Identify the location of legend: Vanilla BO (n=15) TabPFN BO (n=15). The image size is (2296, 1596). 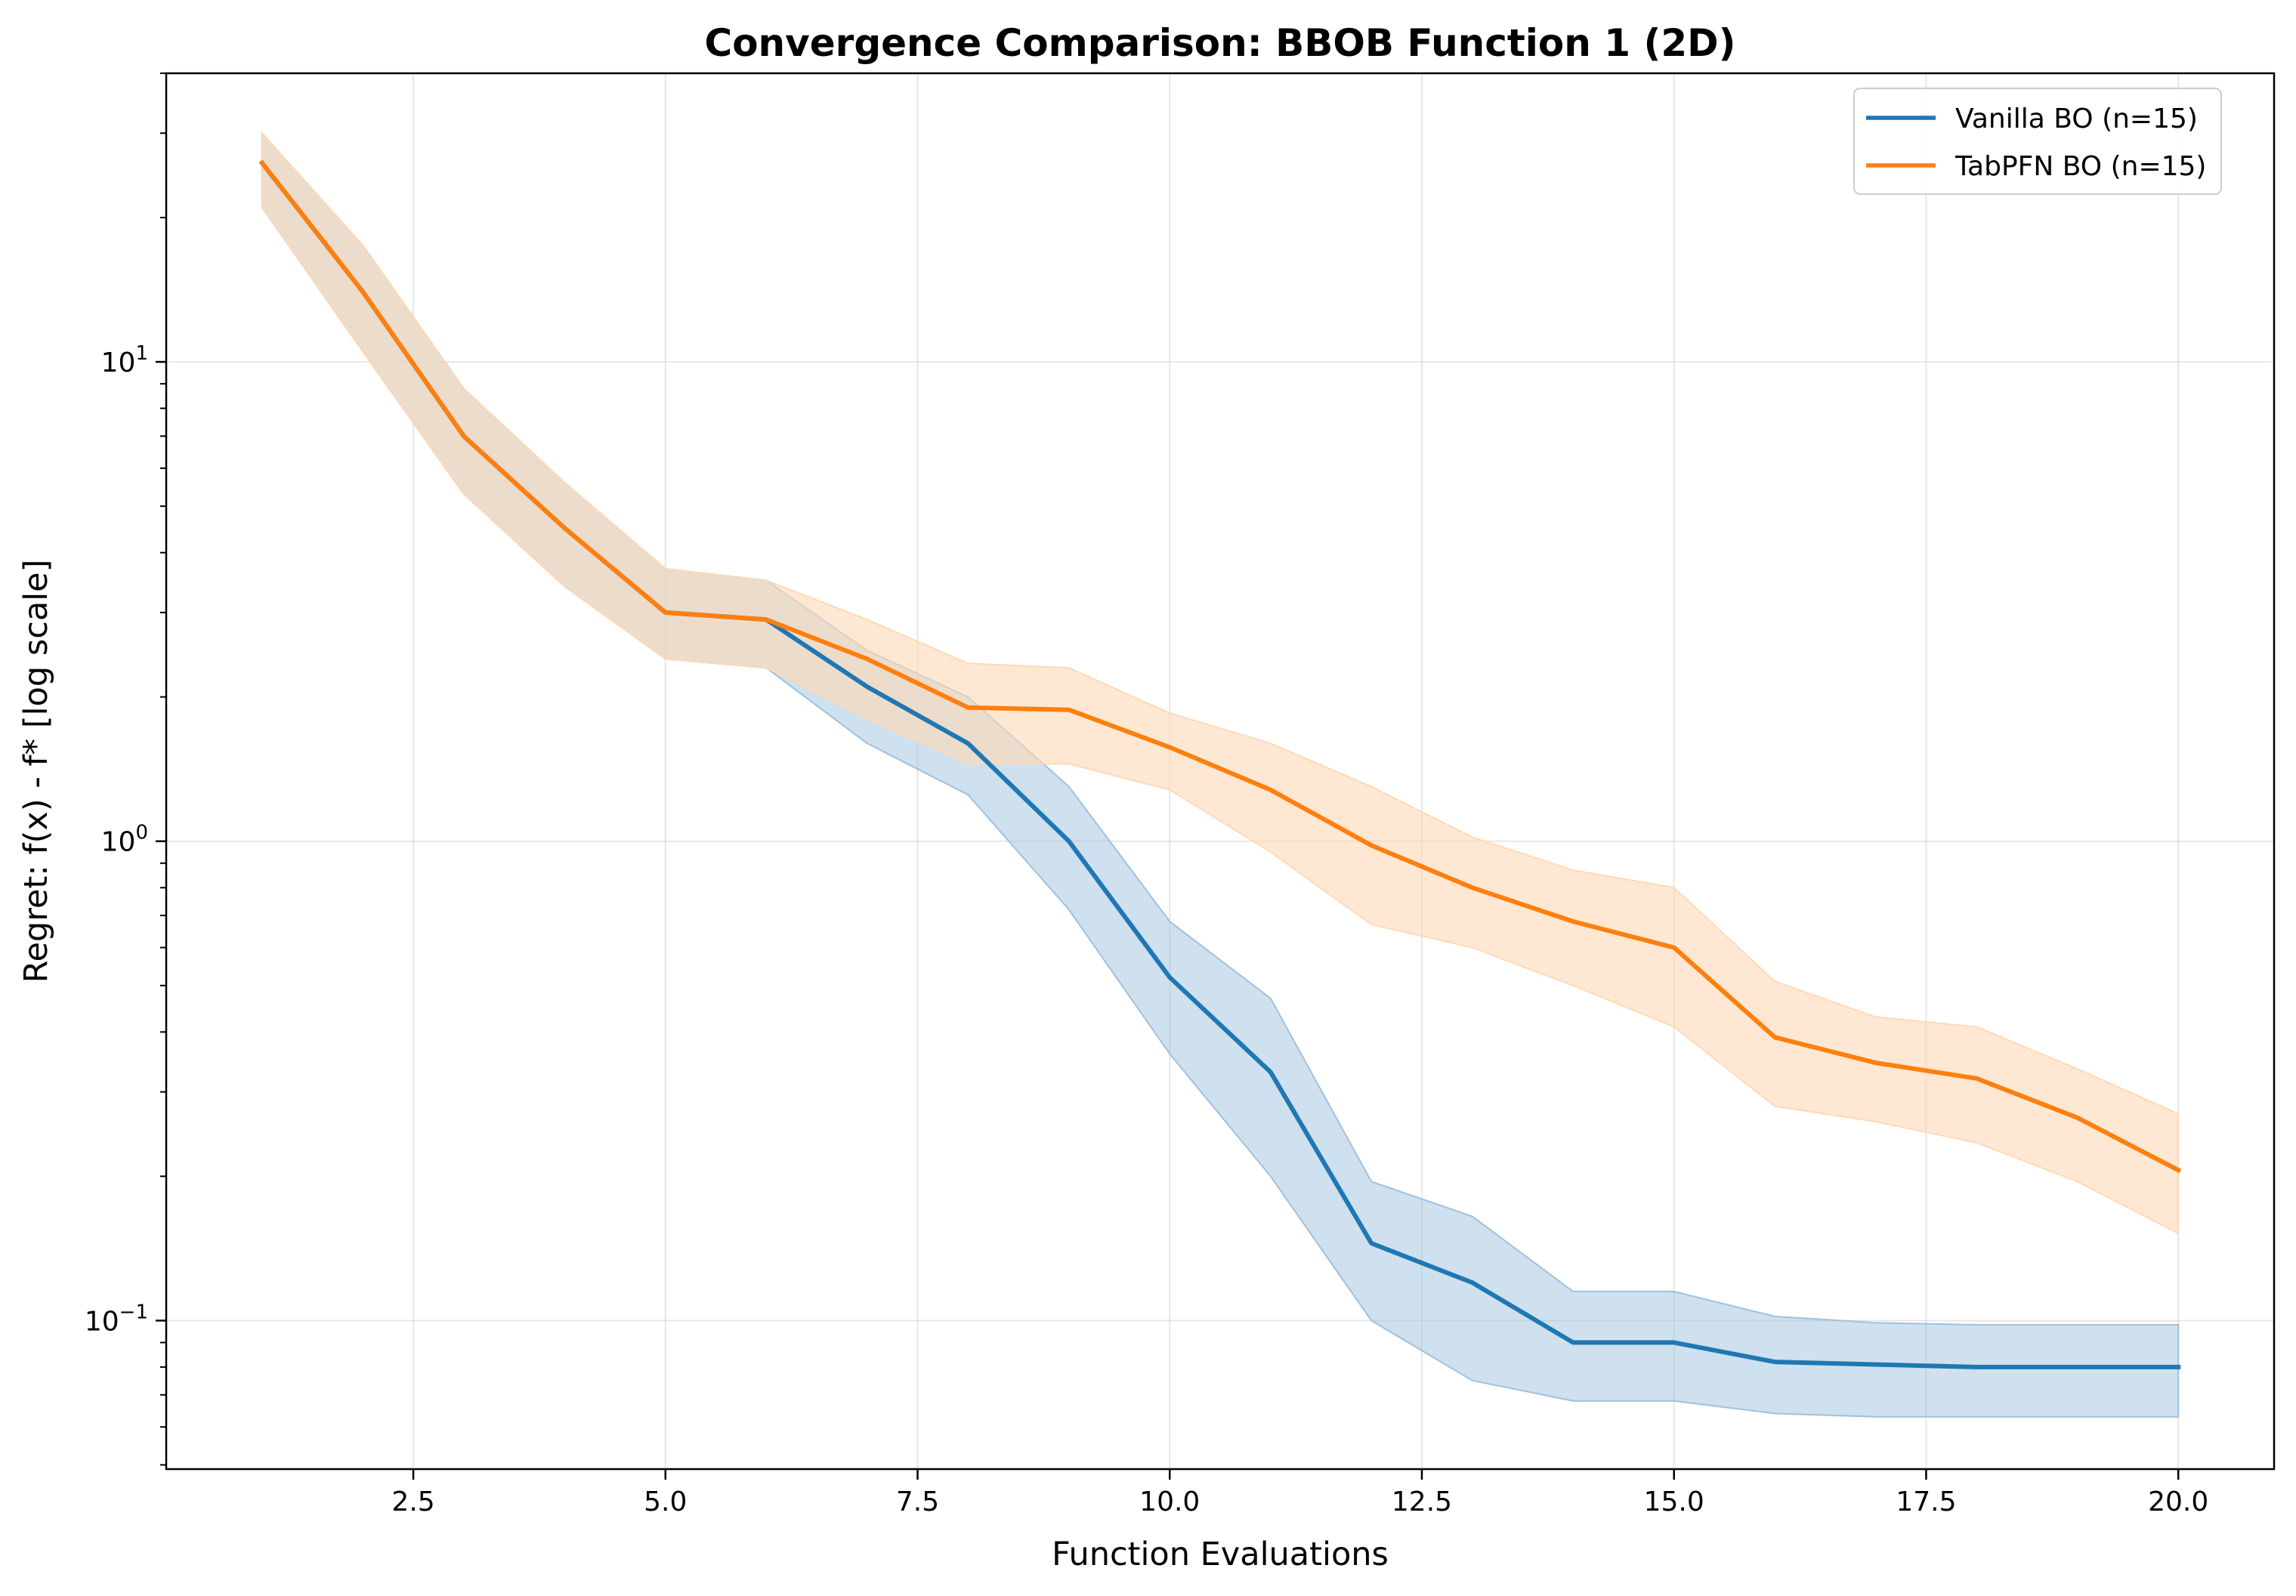
(2037, 141).